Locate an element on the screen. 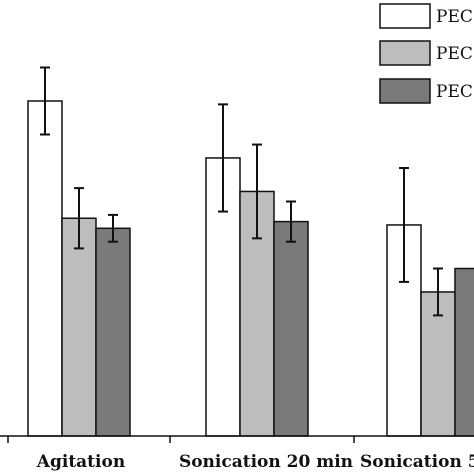 This screenshot has height=474, width=474. x-ticks-layer is located at coordinates (181, 439).